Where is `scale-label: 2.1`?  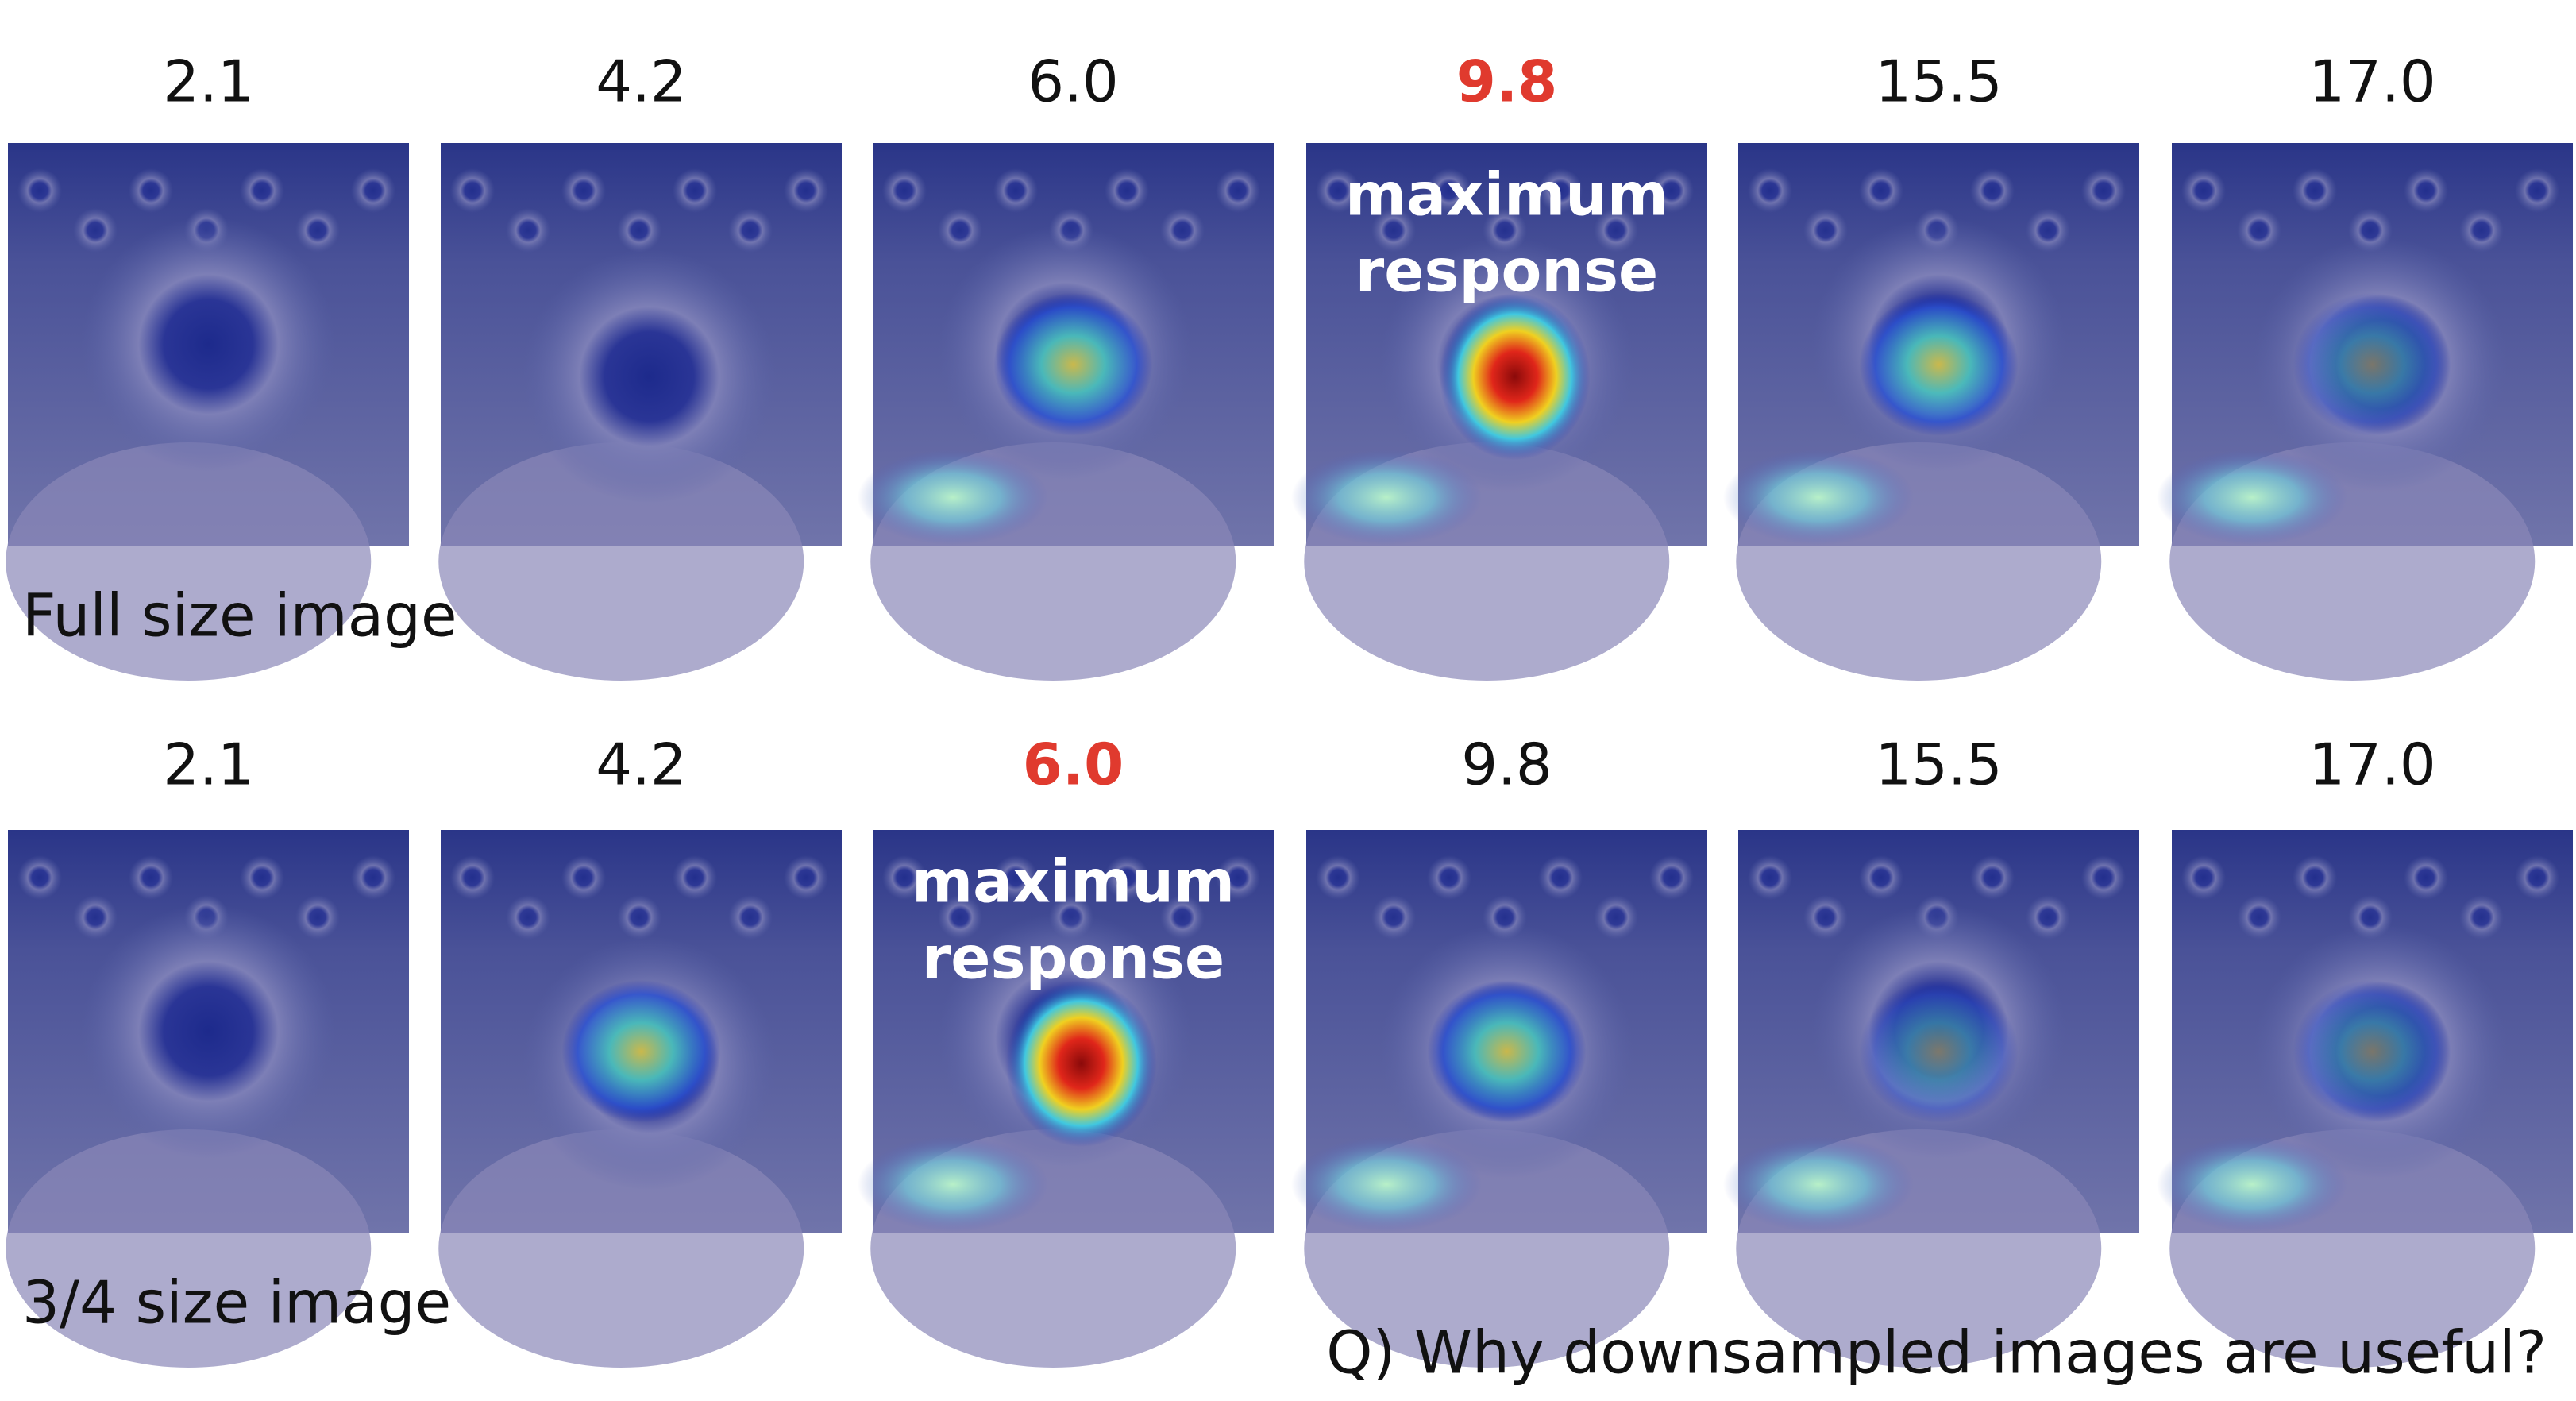
scale-label: 2.1 is located at coordinates (209, 764).